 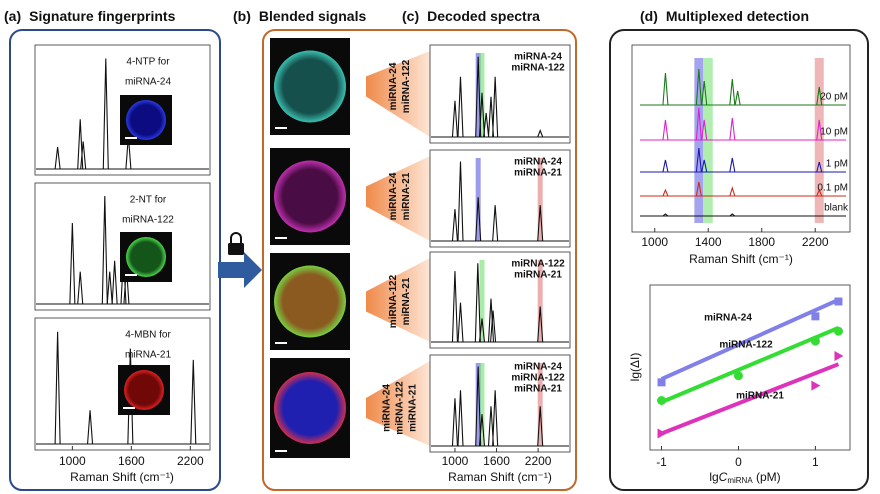 What do you see at coordinates (483, 16) in the screenshot?
I see `panel-title: Decoded spectra` at bounding box center [483, 16].